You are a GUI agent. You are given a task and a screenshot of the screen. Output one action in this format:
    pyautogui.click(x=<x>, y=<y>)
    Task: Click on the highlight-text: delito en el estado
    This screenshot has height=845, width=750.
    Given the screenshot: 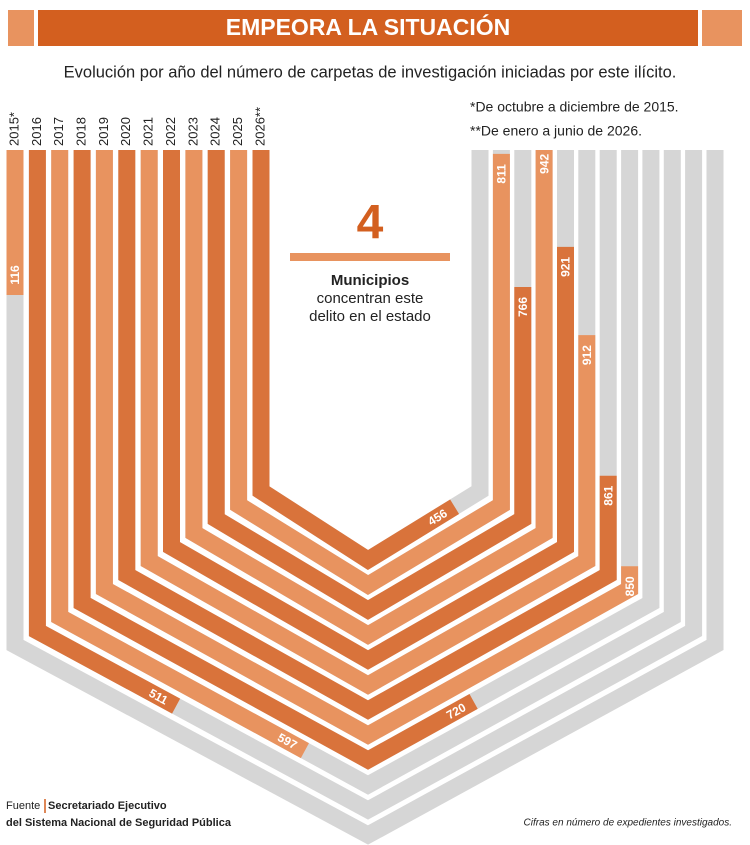 What is the action you would take?
    pyautogui.click(x=370, y=316)
    